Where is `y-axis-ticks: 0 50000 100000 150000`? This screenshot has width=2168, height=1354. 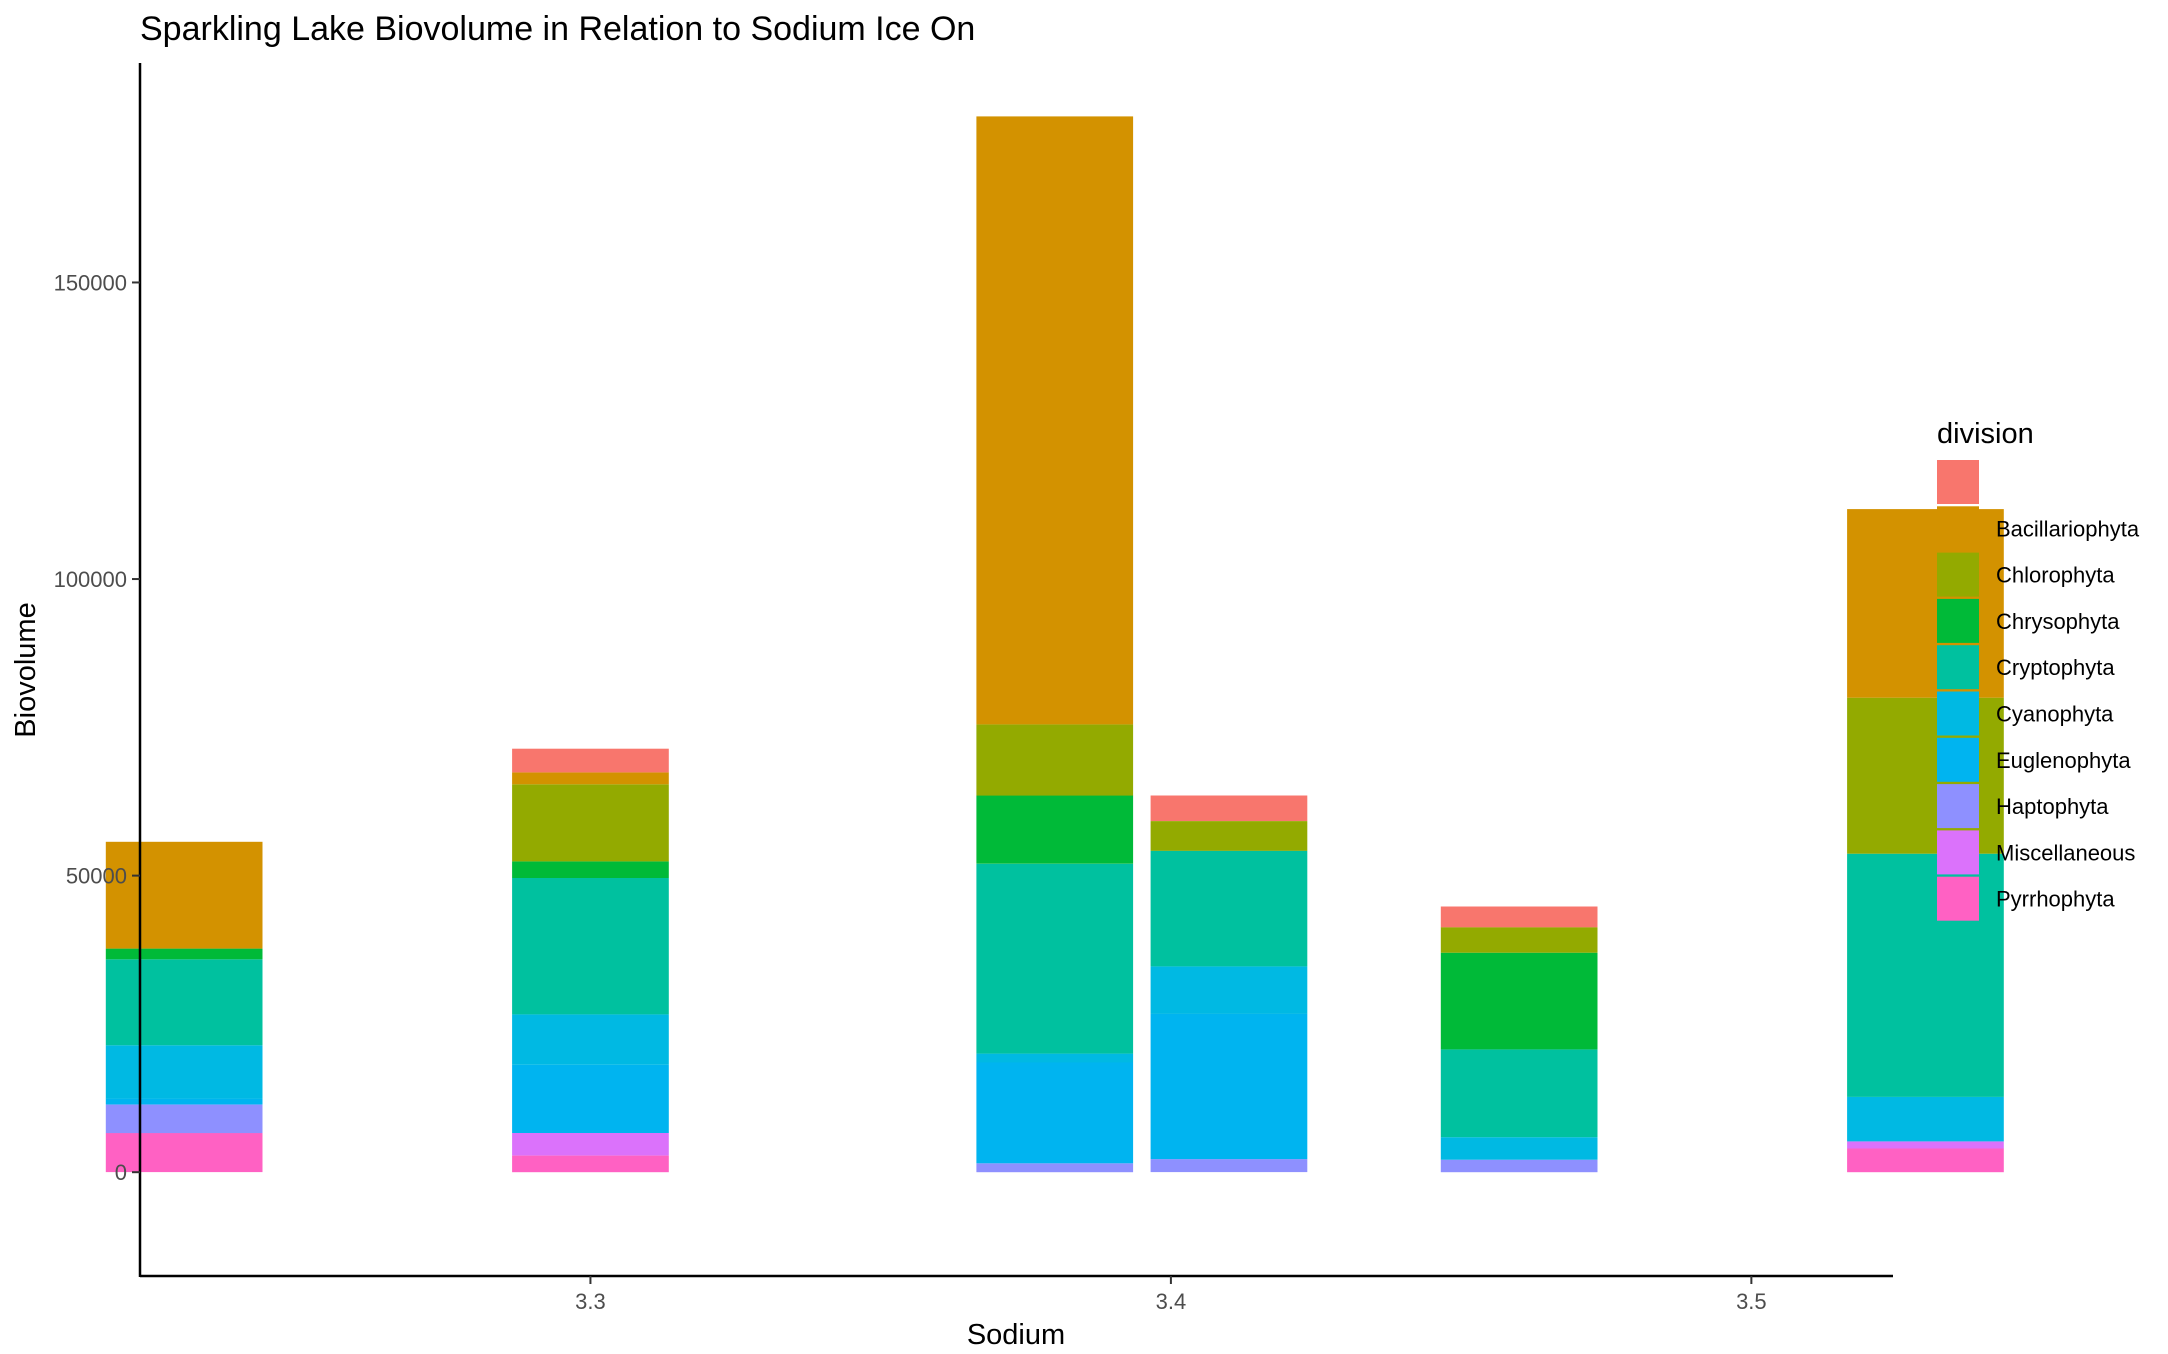 y-axis-ticks: 0 50000 100000 150000 is located at coordinates (97, 727).